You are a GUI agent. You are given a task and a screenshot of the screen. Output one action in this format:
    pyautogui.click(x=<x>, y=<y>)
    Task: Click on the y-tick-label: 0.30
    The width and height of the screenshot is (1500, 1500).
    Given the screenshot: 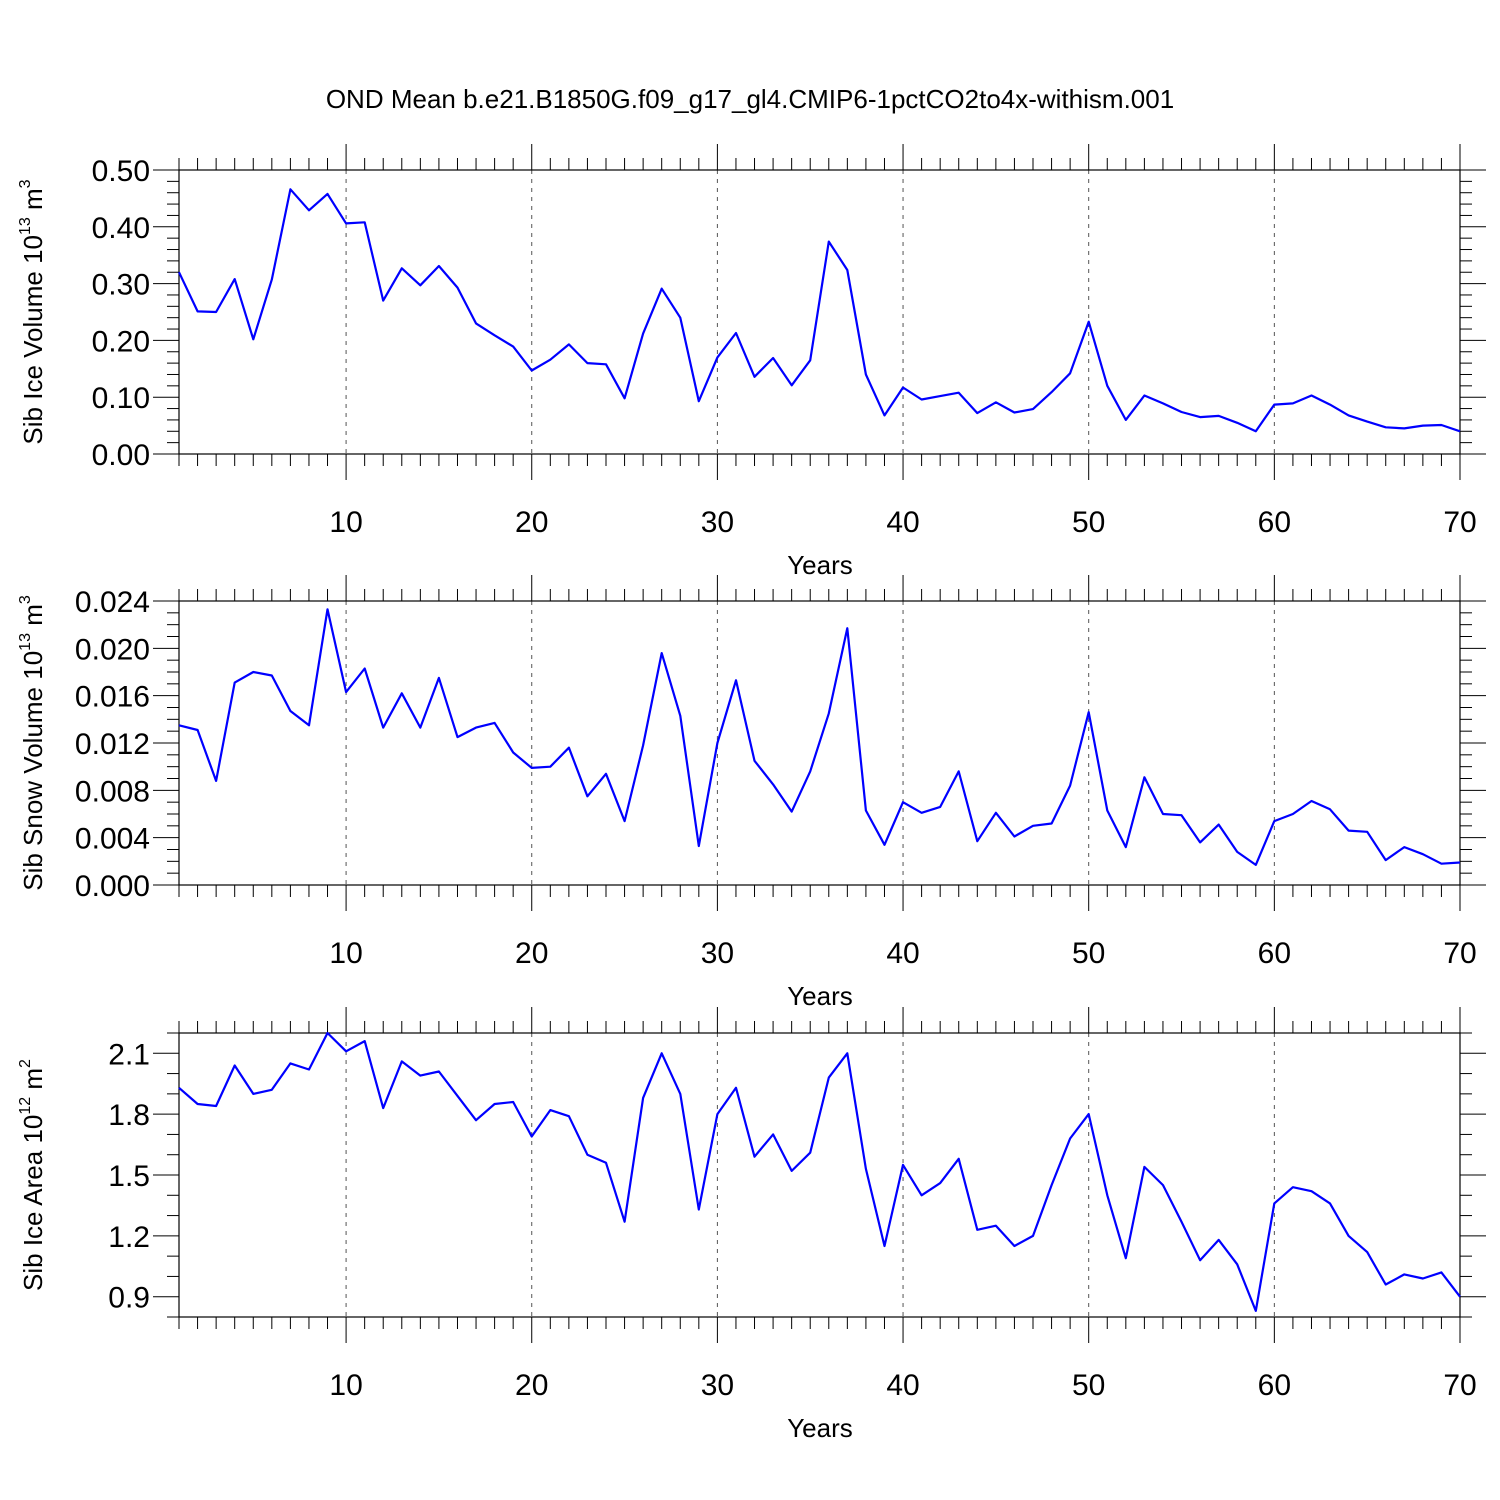 What is the action you would take?
    pyautogui.click(x=121, y=285)
    